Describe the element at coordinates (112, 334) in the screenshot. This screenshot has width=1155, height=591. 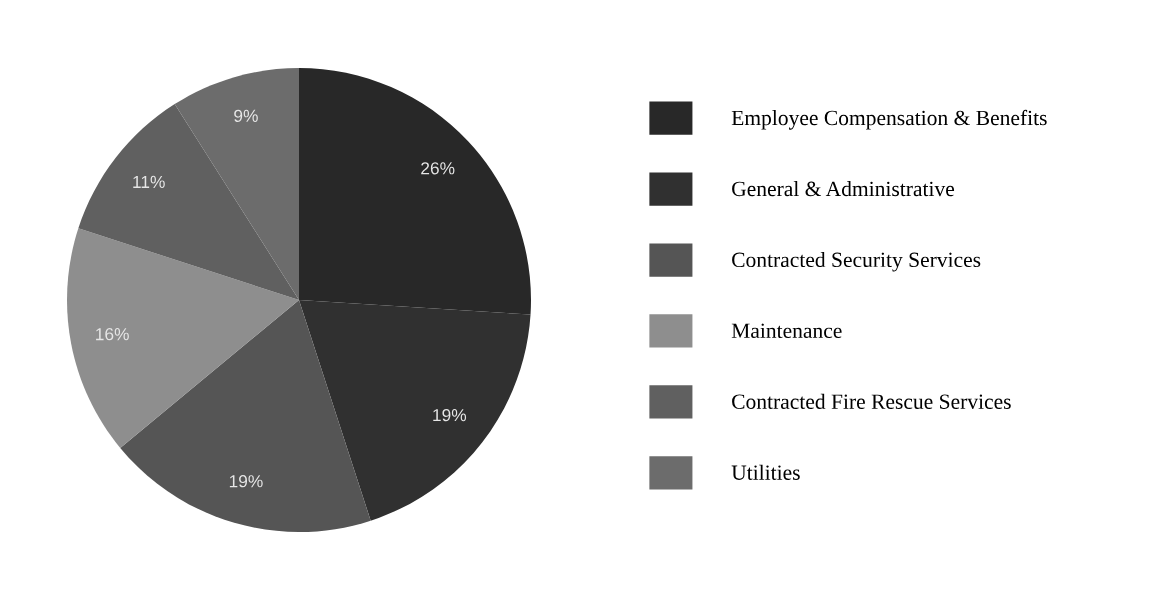
I see `data-label: 16%` at that location.